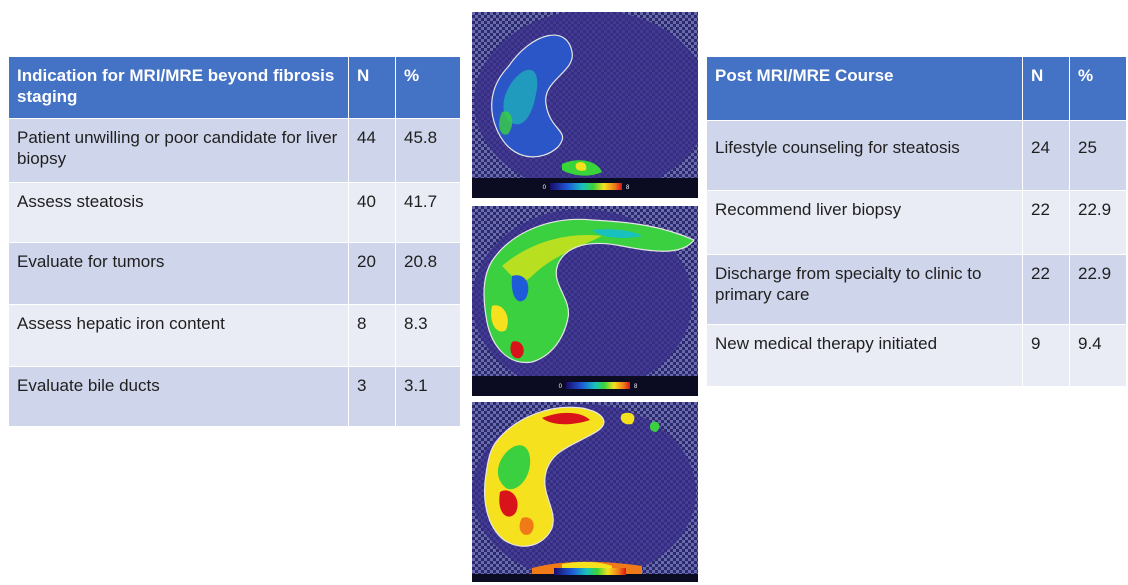 Image resolution: width=1128 pixels, height=585 pixels. What do you see at coordinates (864, 88) in the screenshot?
I see `column-header: Post MRI/MRE Course` at bounding box center [864, 88].